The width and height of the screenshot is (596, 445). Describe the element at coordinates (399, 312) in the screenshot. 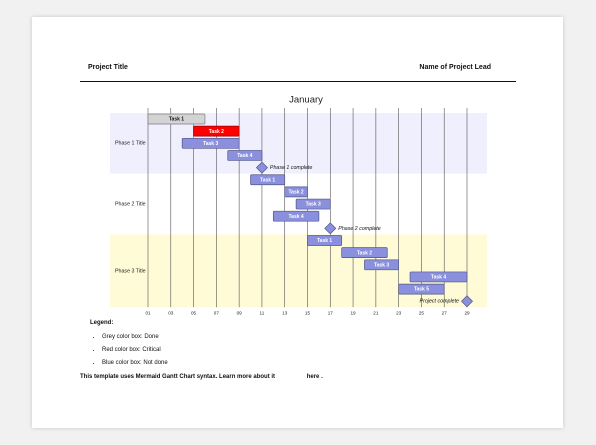

I see `x-tick-label: 23` at that location.